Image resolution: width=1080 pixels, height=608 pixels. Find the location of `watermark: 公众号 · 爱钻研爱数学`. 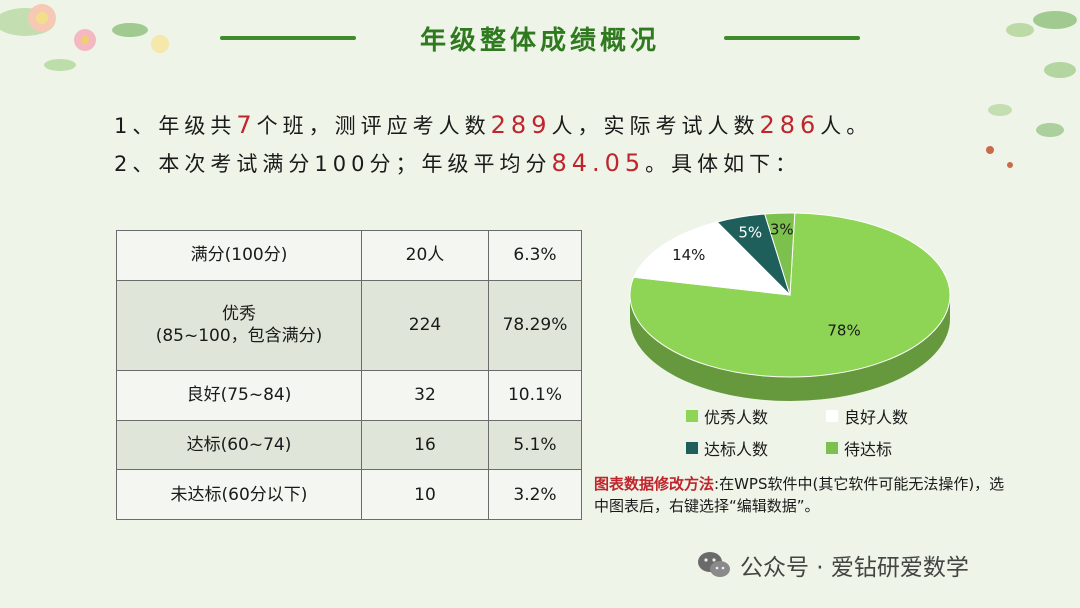

watermark: 公众号 · 爱钻研爱数学 is located at coordinates (832, 565).